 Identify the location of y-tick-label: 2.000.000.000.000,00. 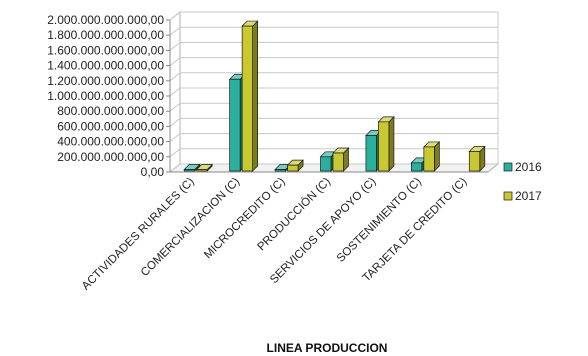
(105, 20).